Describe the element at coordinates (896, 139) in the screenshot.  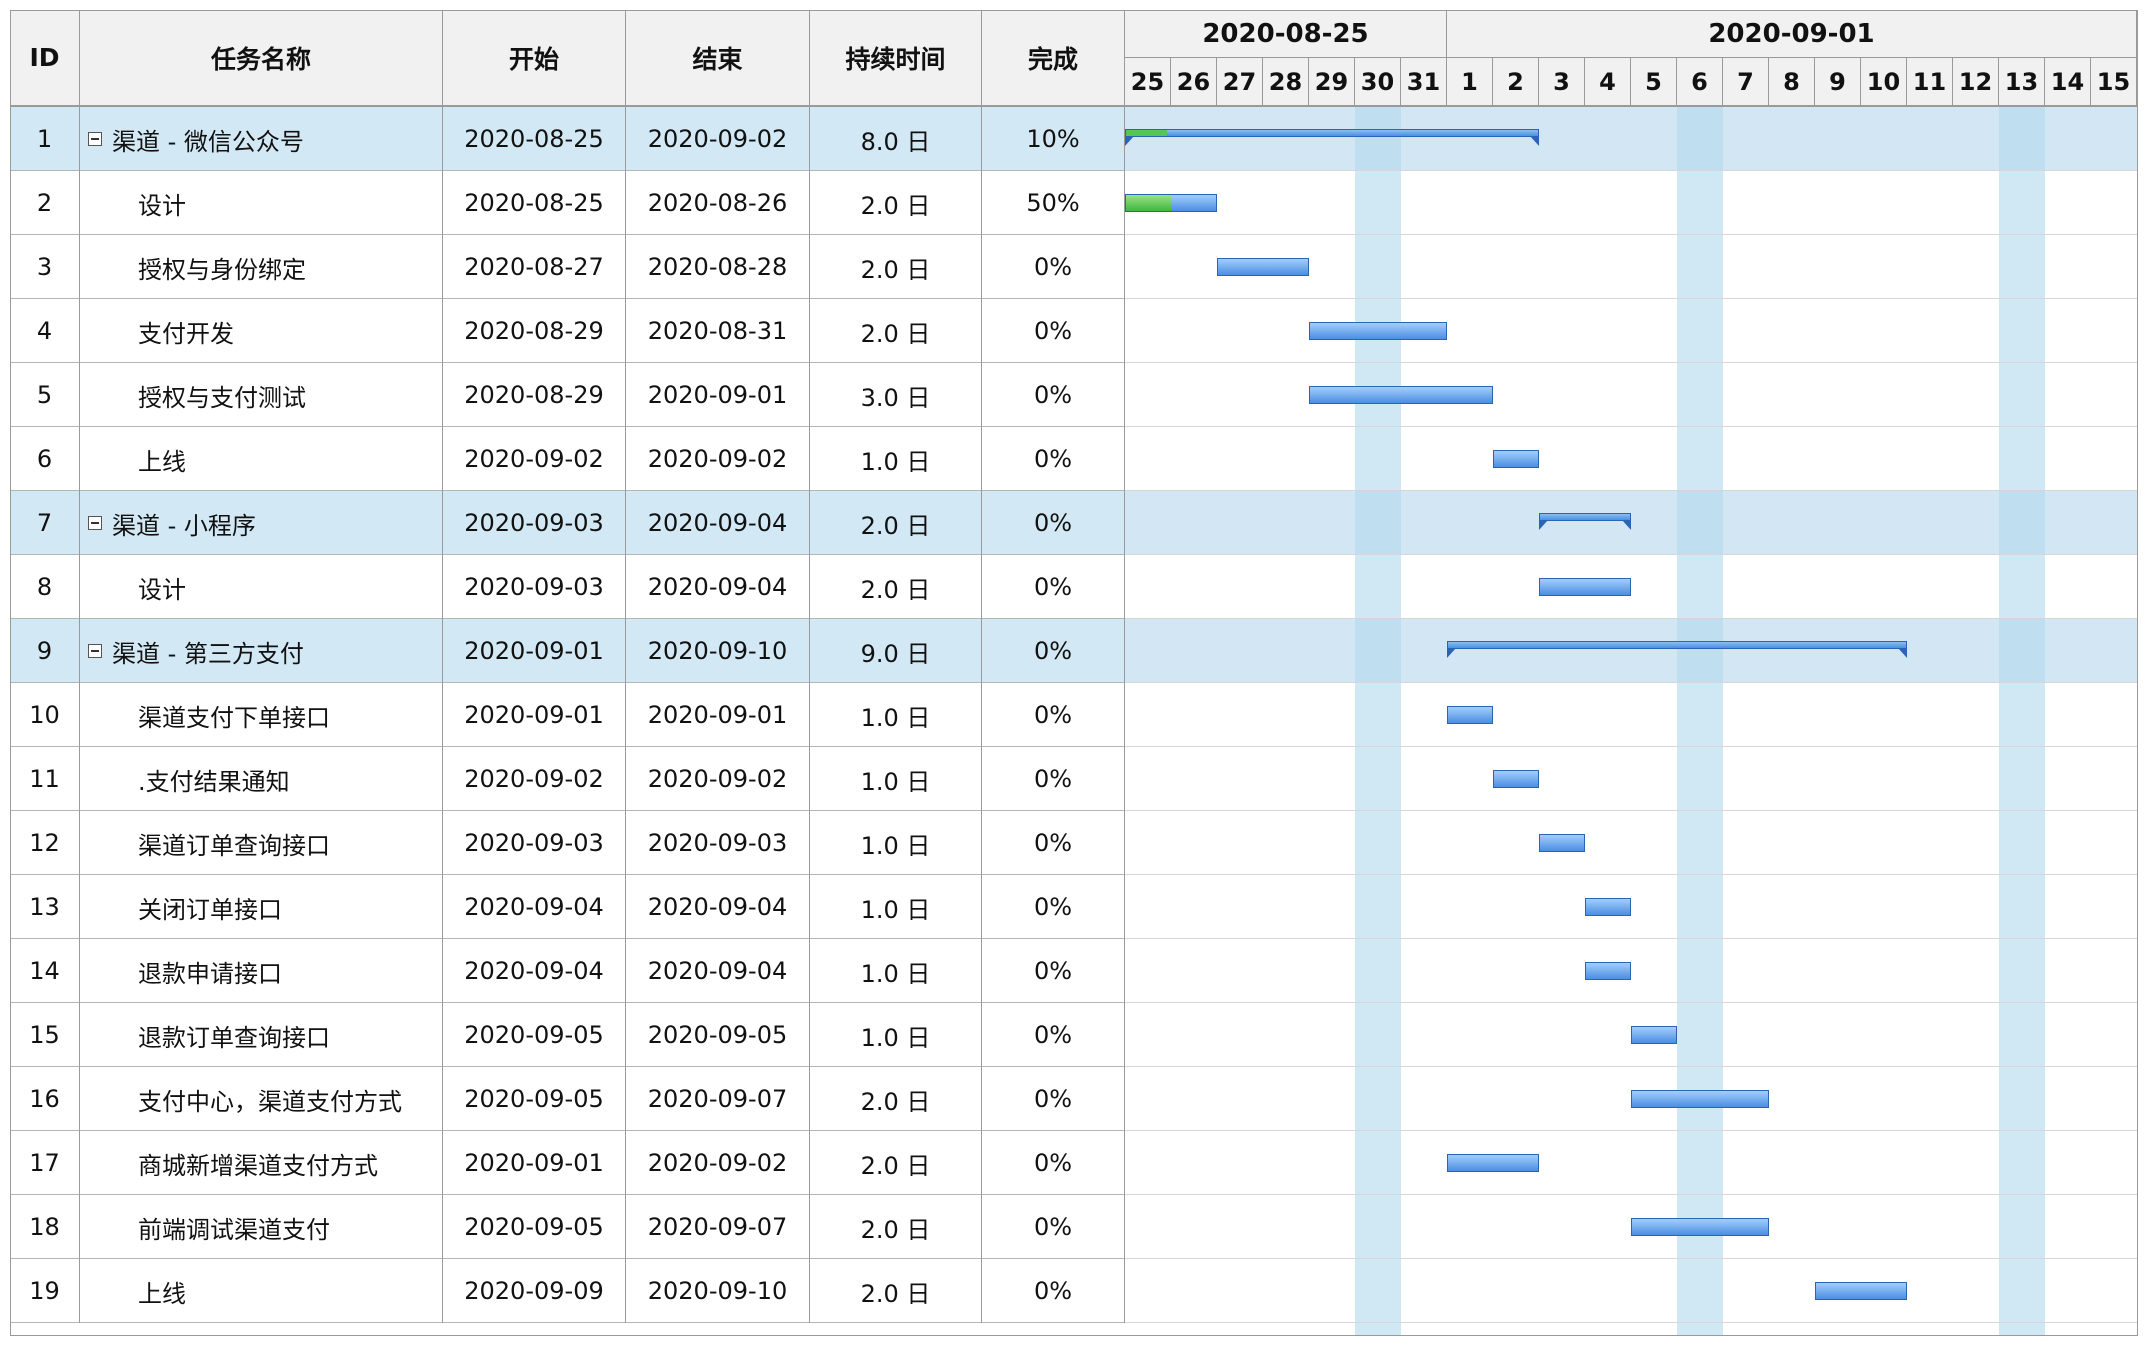
I see `cell-duration: 8.0 日` at that location.